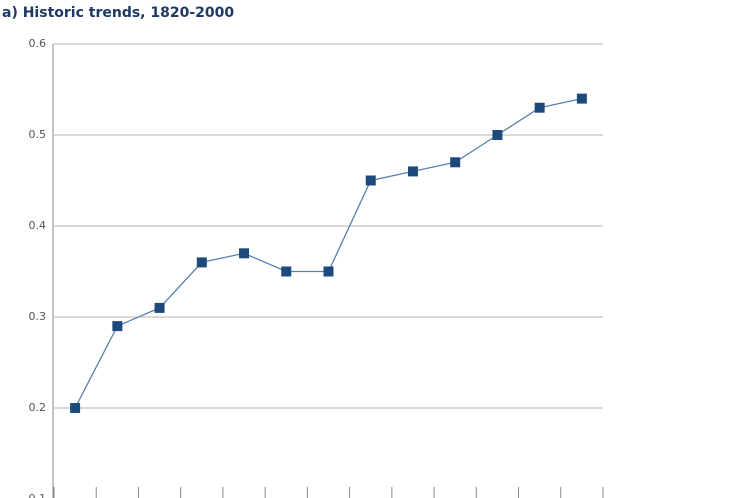 The height and width of the screenshot is (498, 748). What do you see at coordinates (38, 225) in the screenshot?
I see `y-tick-label: 0.4` at bounding box center [38, 225].